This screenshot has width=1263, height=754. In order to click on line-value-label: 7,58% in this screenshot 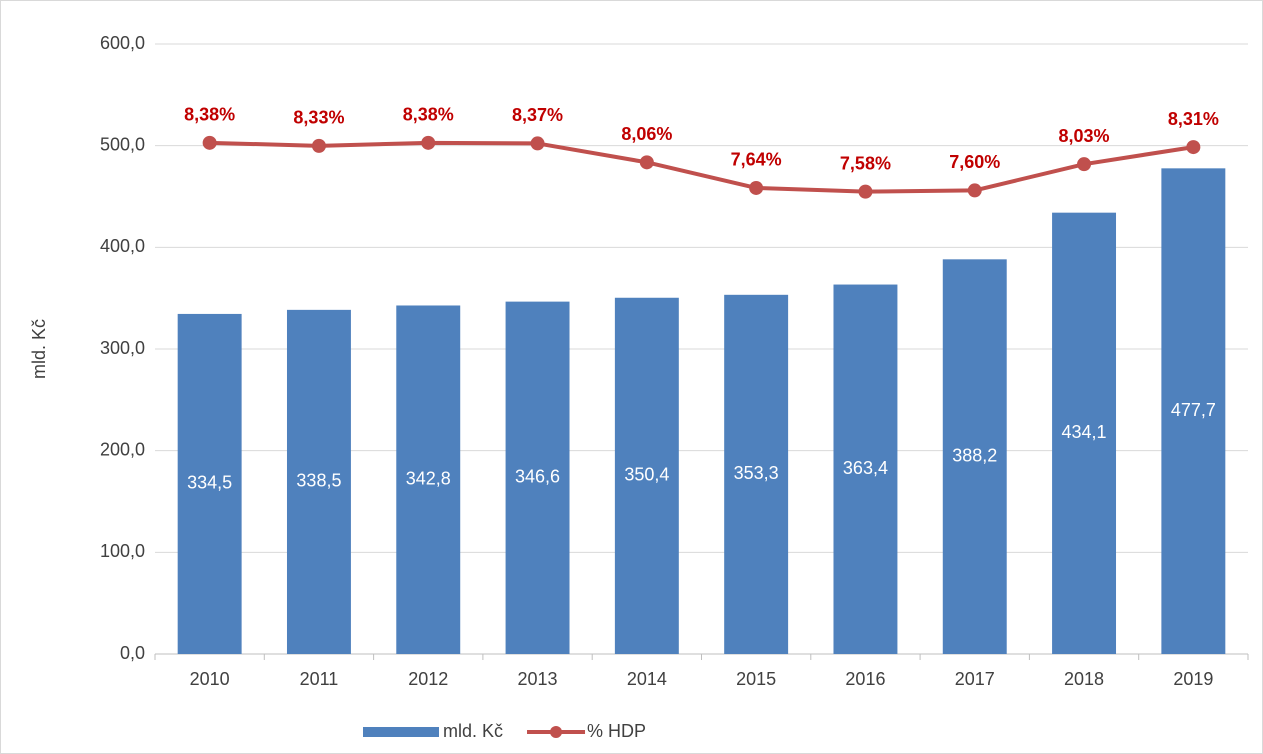, I will do `click(865, 163)`.